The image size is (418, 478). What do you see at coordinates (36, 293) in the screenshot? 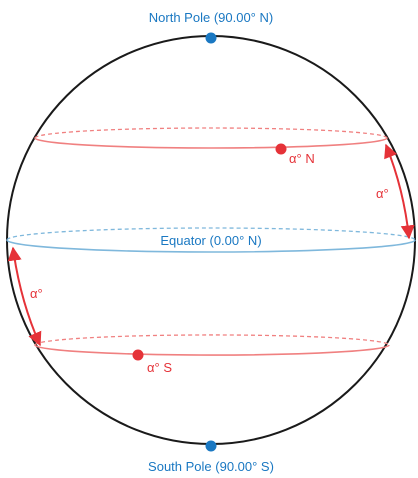
I see `angle-label-left: α°` at bounding box center [36, 293].